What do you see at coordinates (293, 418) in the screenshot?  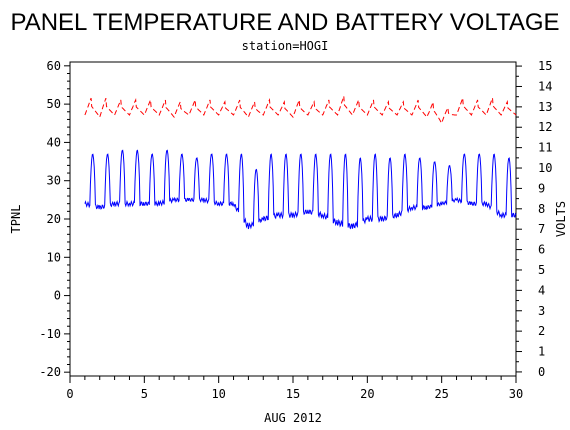 I see `x-axis-label: AUG 2012` at bounding box center [293, 418].